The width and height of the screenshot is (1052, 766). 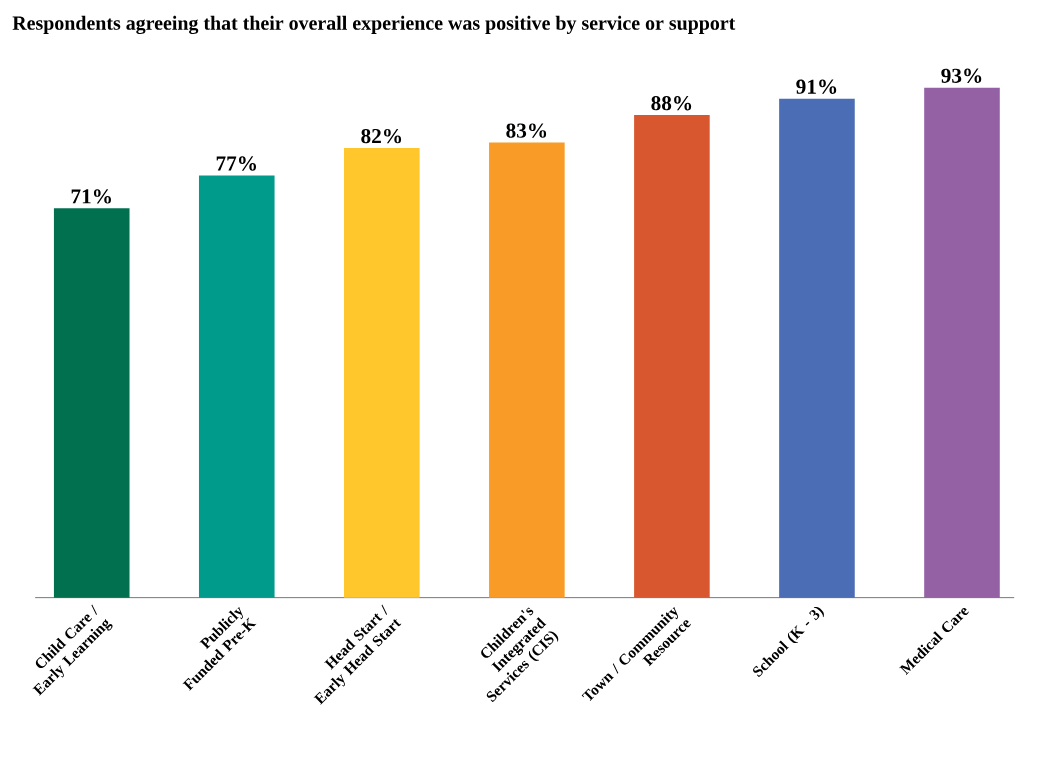 I want to click on data-label: 93%, so click(x=961, y=76).